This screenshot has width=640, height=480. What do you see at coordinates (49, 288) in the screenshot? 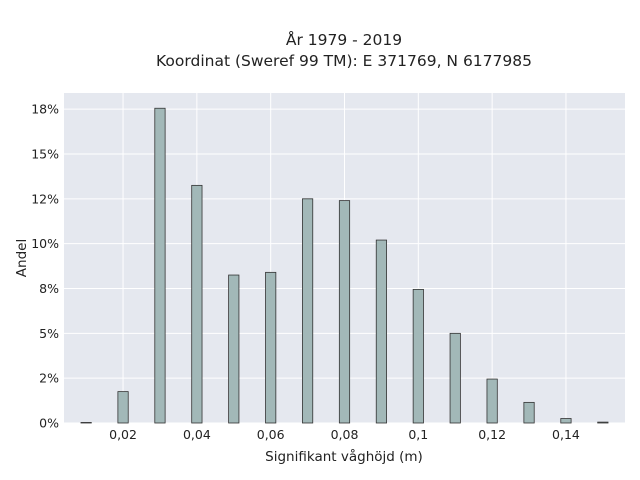
I see `y-tick-label: 8%` at bounding box center [49, 288].